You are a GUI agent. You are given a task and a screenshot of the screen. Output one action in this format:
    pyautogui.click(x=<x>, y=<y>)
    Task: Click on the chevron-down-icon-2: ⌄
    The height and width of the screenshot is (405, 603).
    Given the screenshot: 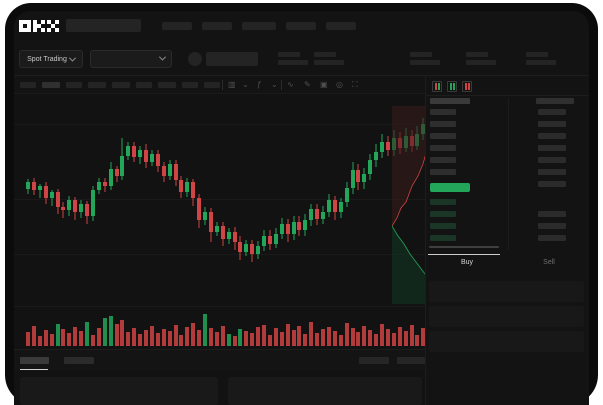 What is the action you would take?
    pyautogui.click(x=274, y=84)
    